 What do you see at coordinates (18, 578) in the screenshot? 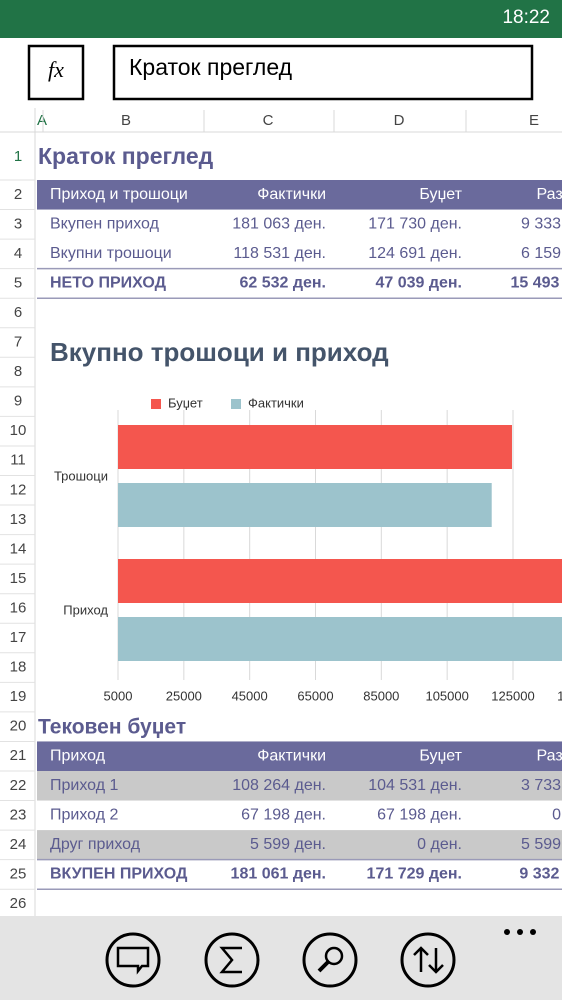
I see `row-header: 15` at bounding box center [18, 578].